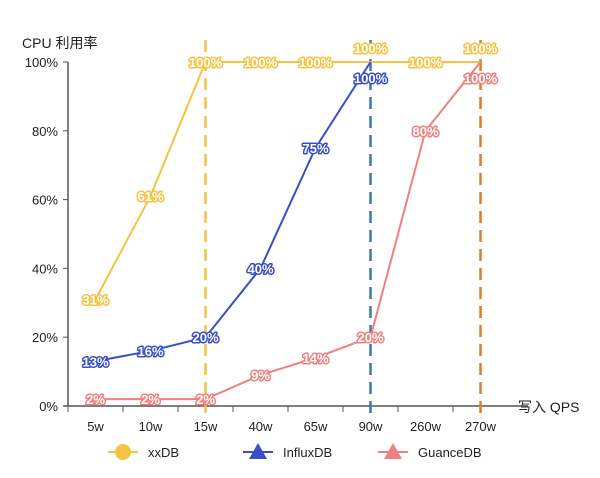 Image resolution: width=600 pixels, height=478 pixels. I want to click on y-tick-label: 40%, so click(45, 268).